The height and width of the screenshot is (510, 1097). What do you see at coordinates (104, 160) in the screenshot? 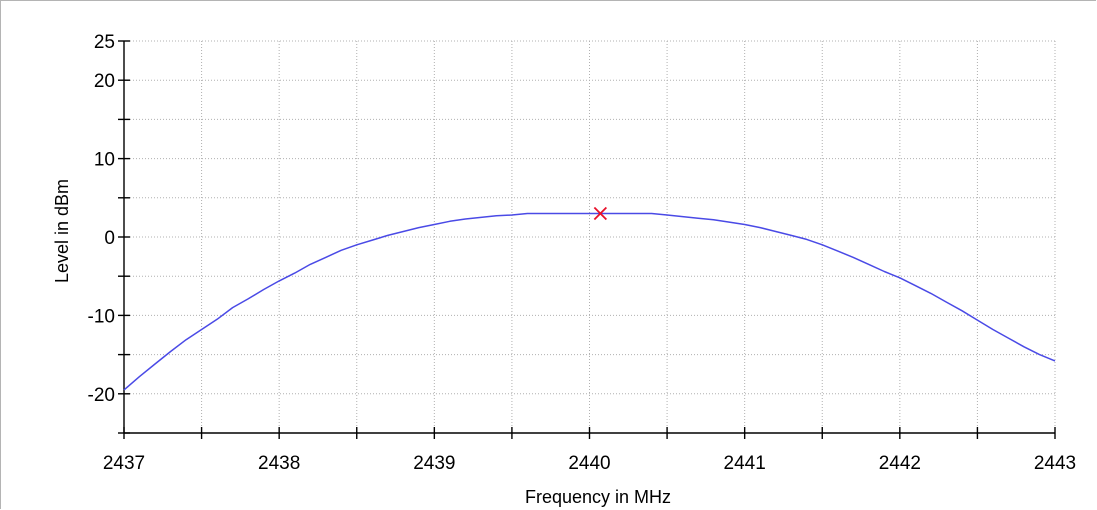
I see `y-tick-label: 10` at bounding box center [104, 160].